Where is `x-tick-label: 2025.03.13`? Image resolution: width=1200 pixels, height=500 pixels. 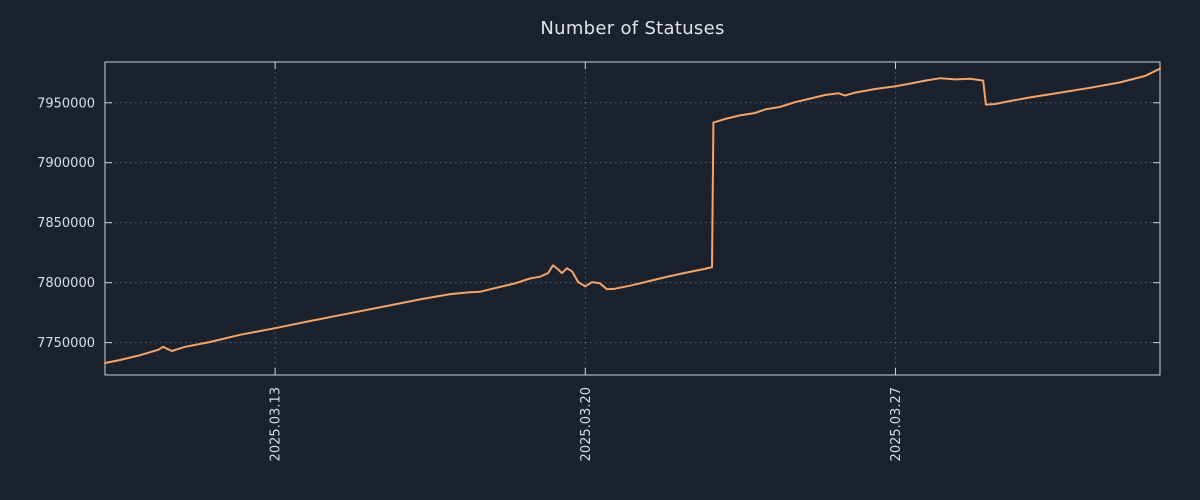
x-tick-label: 2025.03.13 is located at coordinates (276, 424).